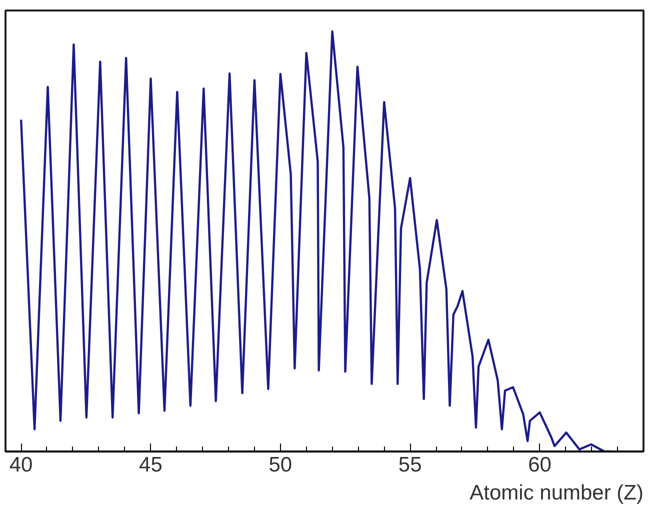 The height and width of the screenshot is (511, 648). Describe the element at coordinates (150, 465) in the screenshot. I see `x-tick-label: 45` at that location.